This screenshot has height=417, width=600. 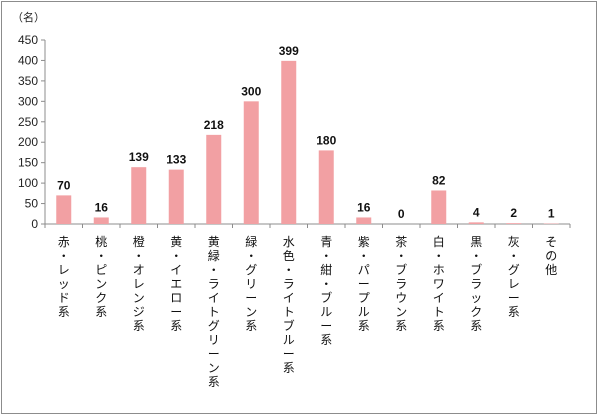 What do you see at coordinates (401, 214) in the screenshot?
I see `data-label: 0` at bounding box center [401, 214].